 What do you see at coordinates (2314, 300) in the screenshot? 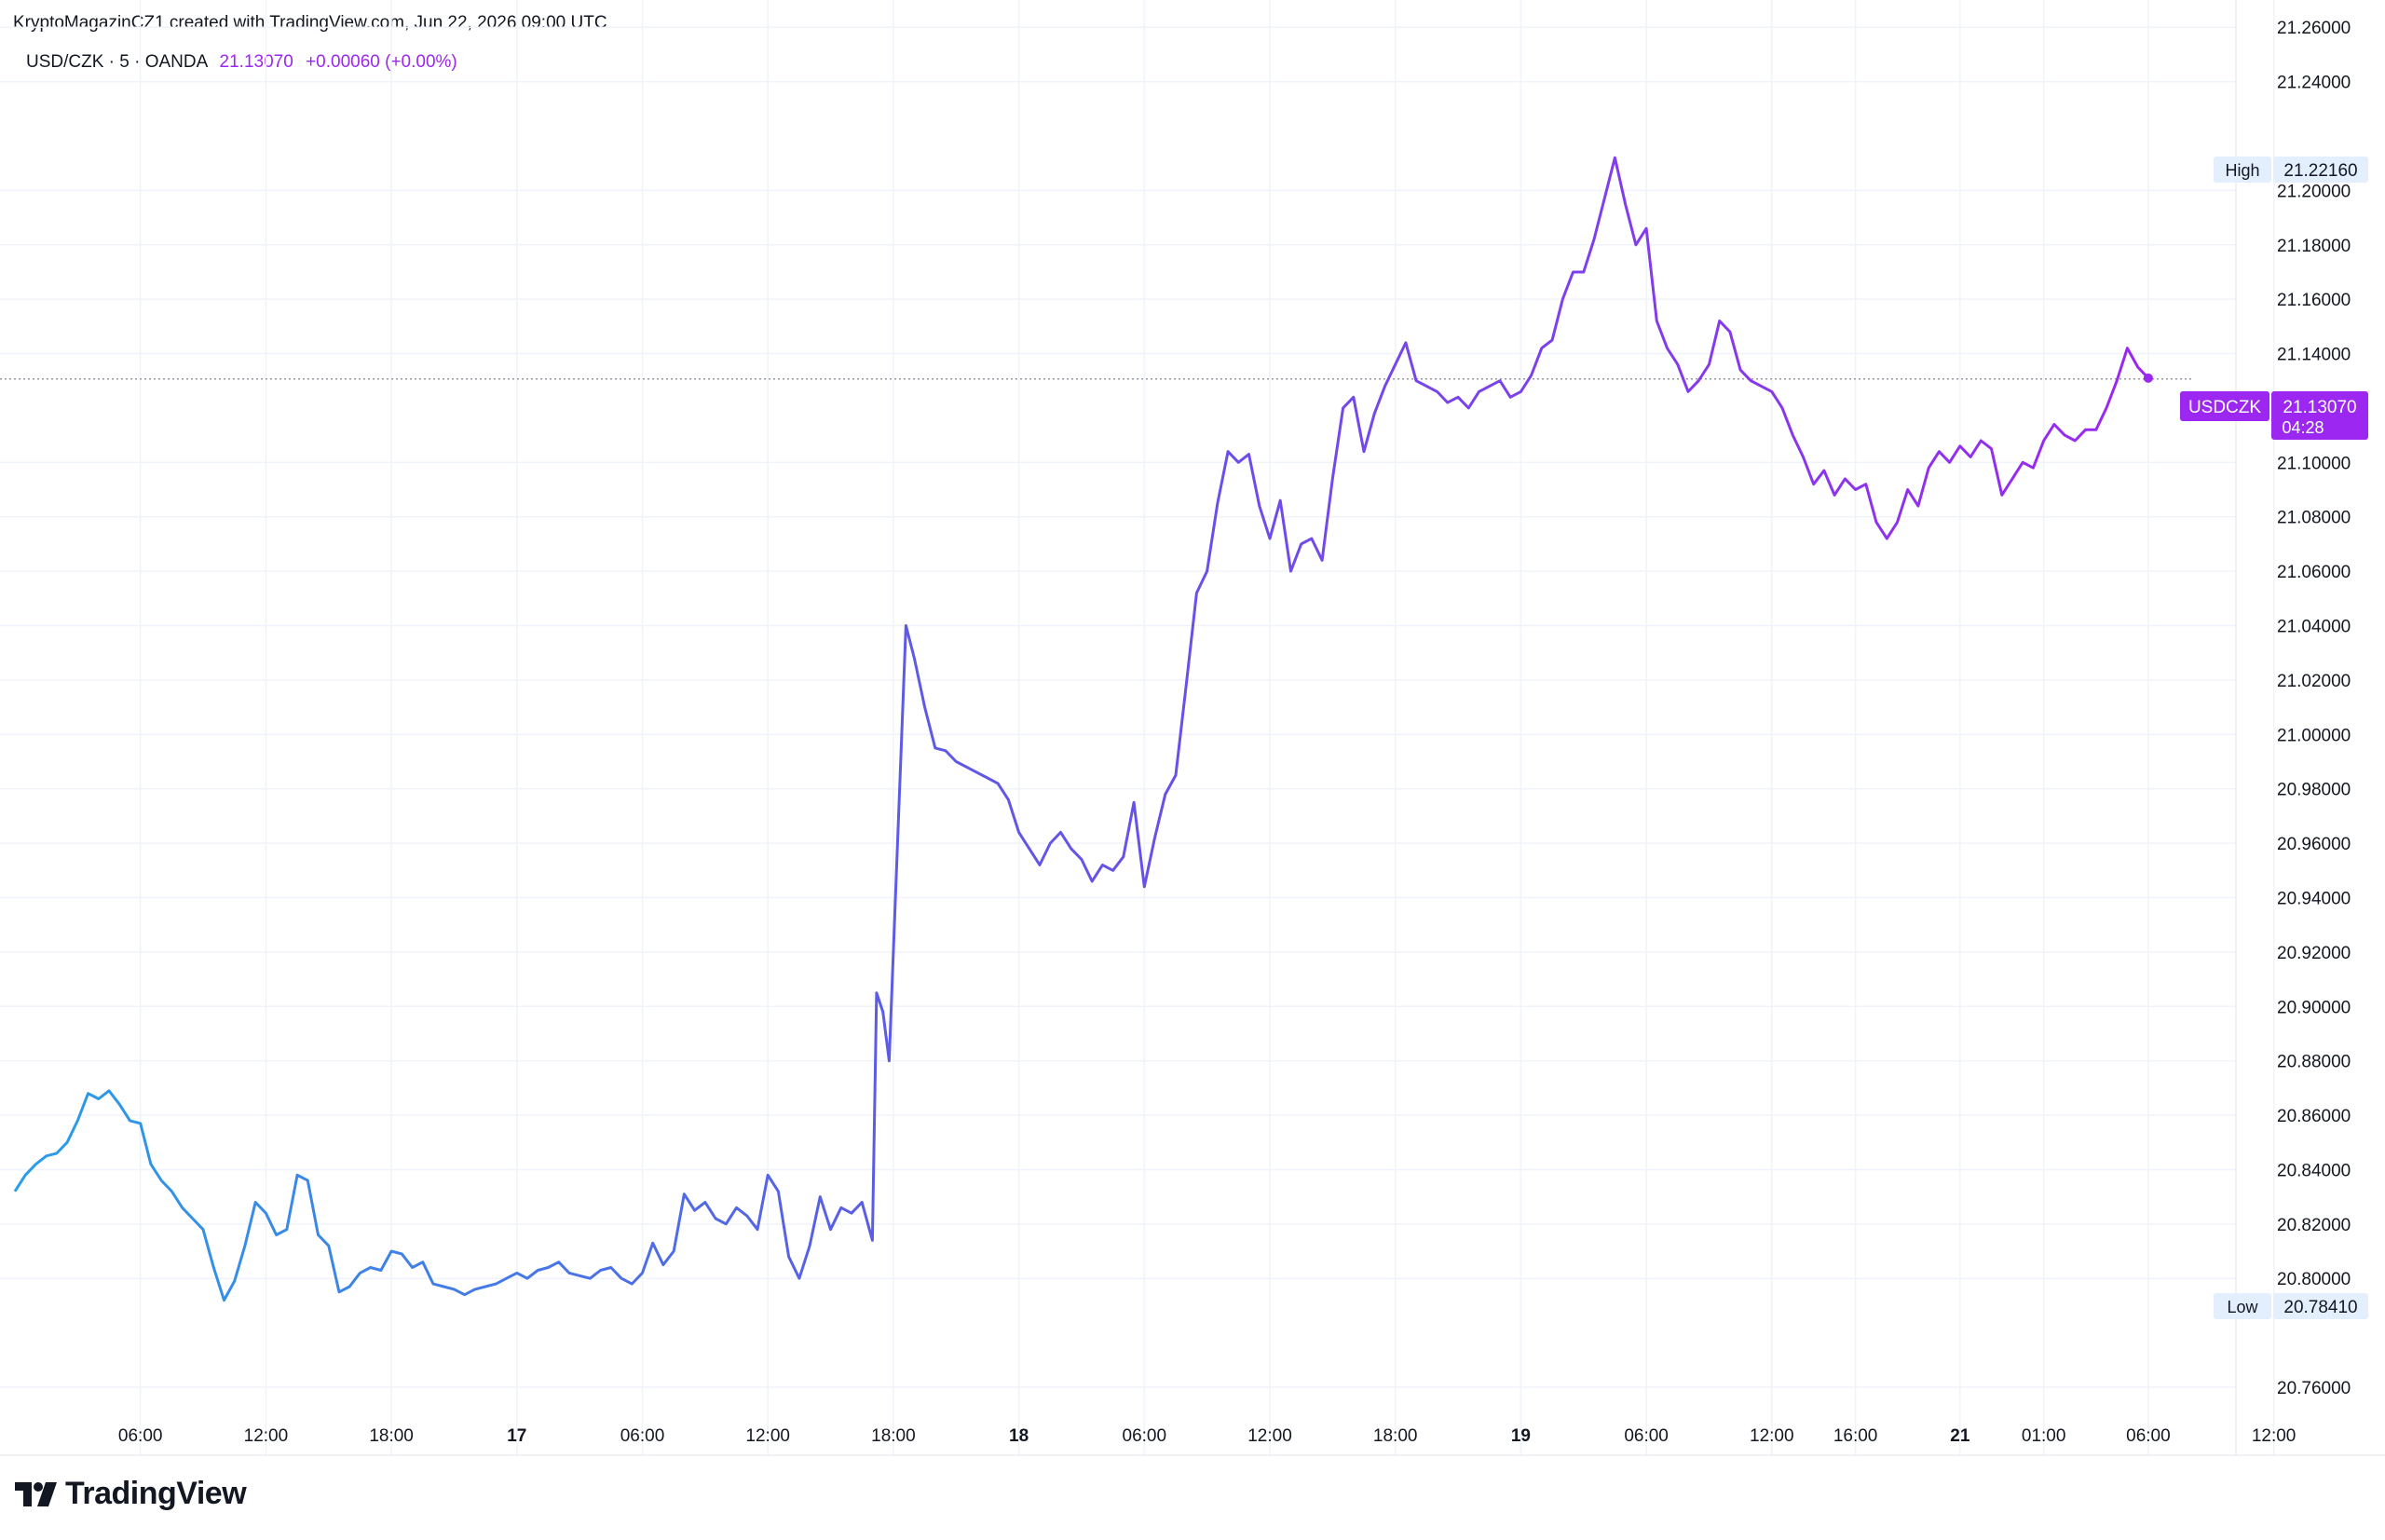
I see `y-tick-label: 21.16000` at bounding box center [2314, 300].